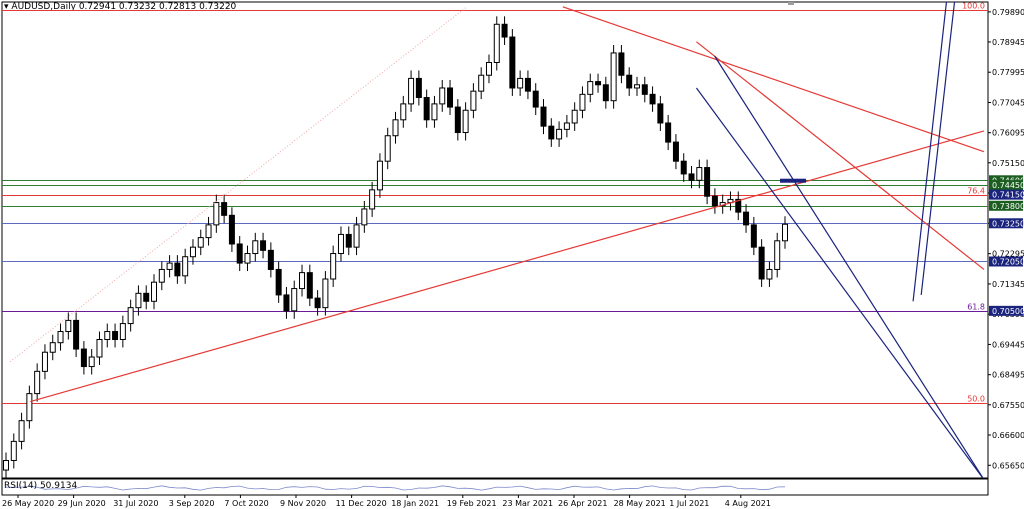  I want to click on x-tick-label: 19 Feb 2021, so click(472, 503).